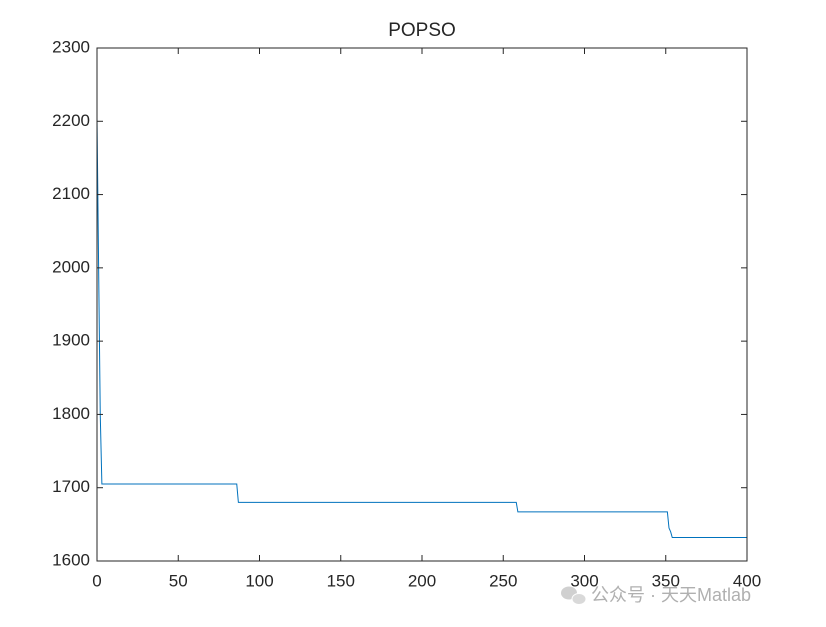  What do you see at coordinates (71, 193) in the screenshot?
I see `y-tick-label: 2100` at bounding box center [71, 193].